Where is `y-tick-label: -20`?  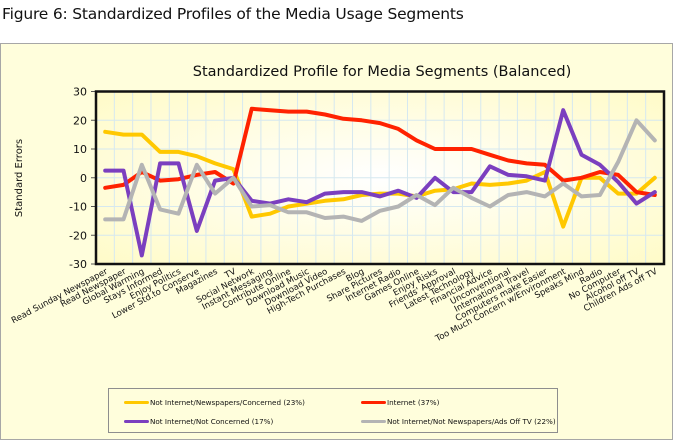
y-tick-label: -20 is located at coordinates (78, 235).